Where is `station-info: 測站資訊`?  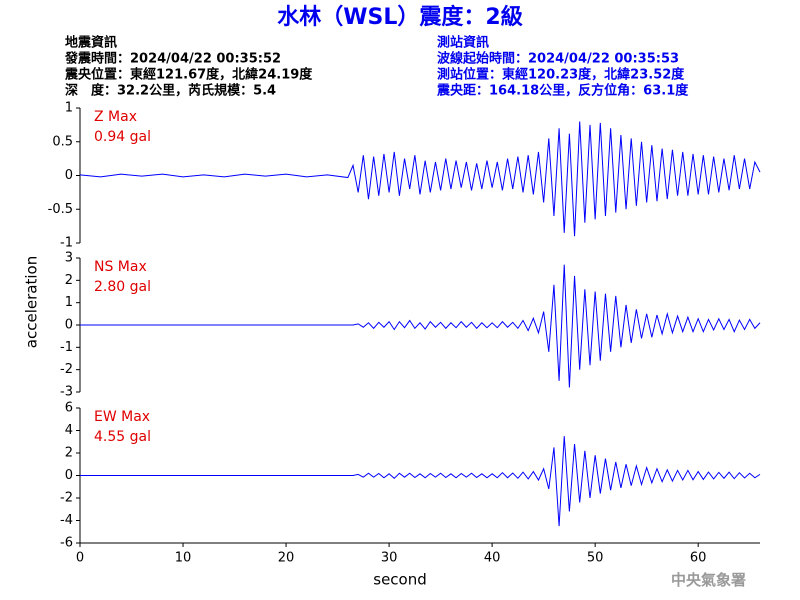 station-info: 測站資訊 is located at coordinates (463, 43).